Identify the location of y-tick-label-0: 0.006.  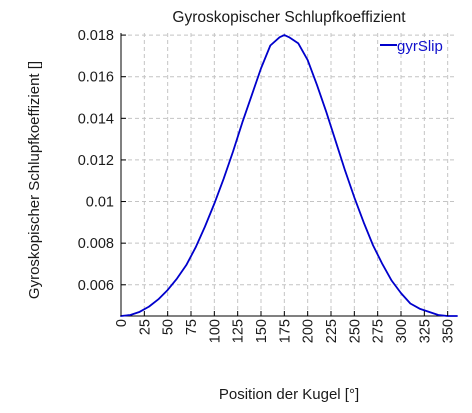
(96, 286).